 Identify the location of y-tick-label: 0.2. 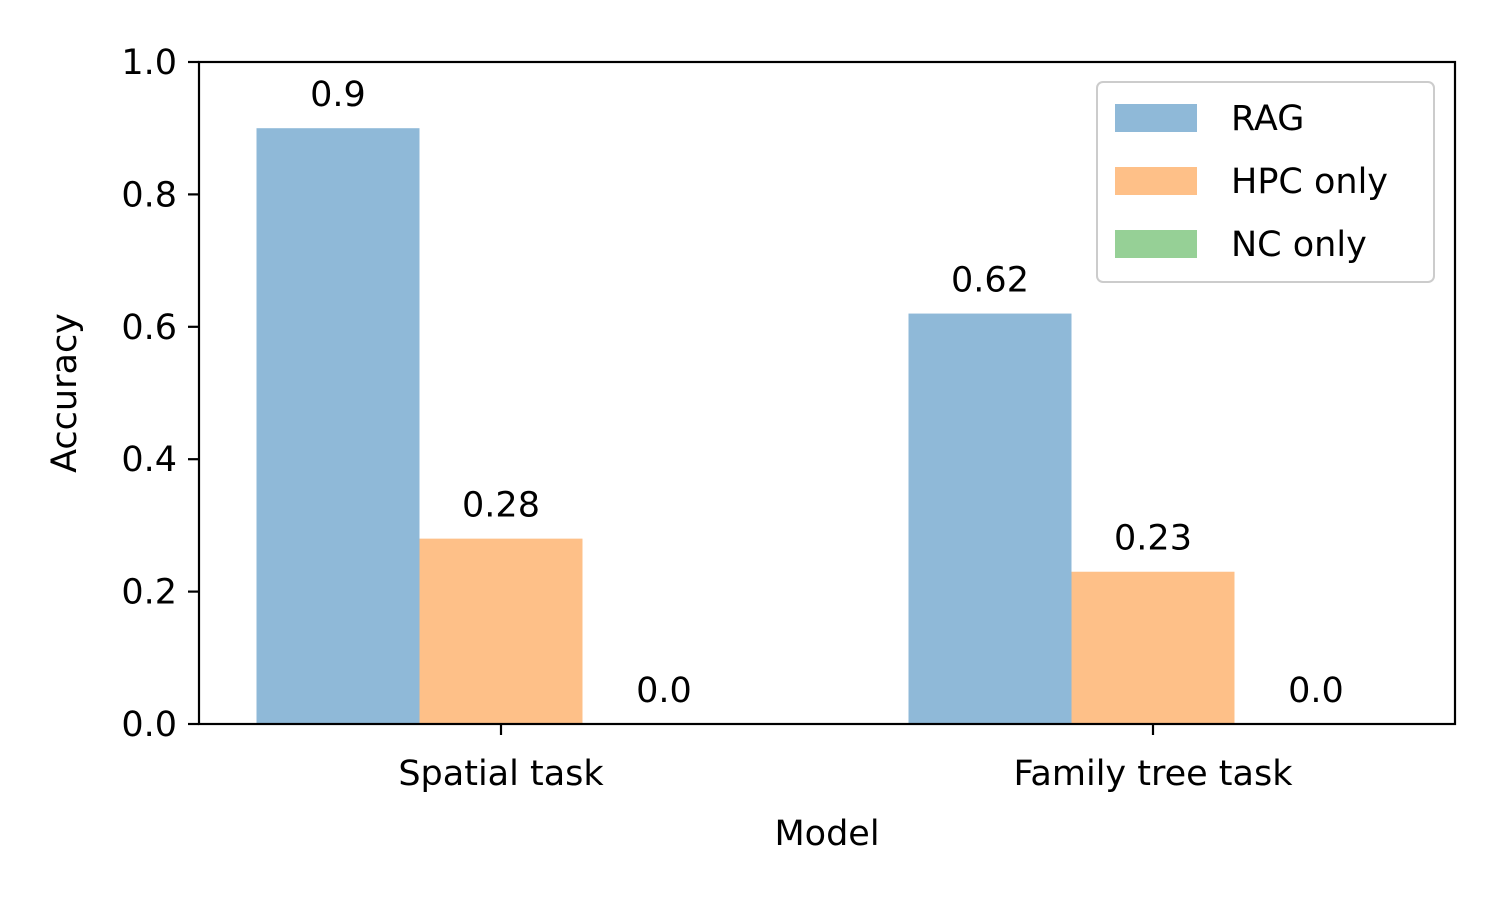
(149, 593).